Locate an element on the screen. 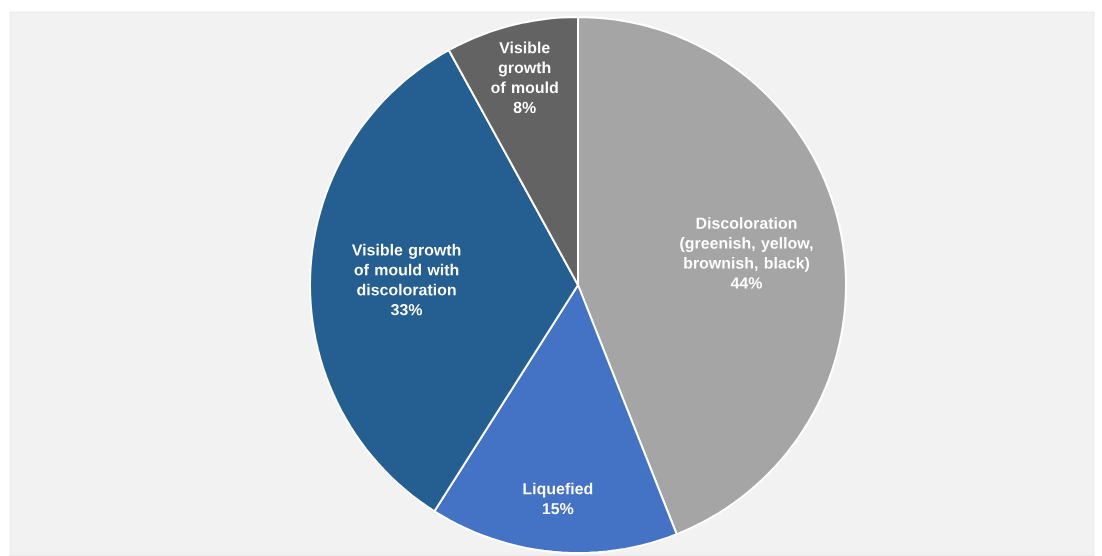 Image resolution: width=1102 pixels, height=556 pixels. slice-label: Liquefied is located at coordinates (558, 490).